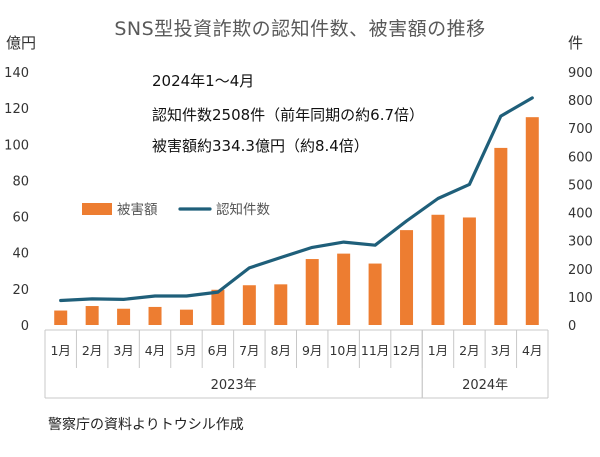  Describe the element at coordinates (580, 185) in the screenshot. I see `right-tick-label: 500` at that location.